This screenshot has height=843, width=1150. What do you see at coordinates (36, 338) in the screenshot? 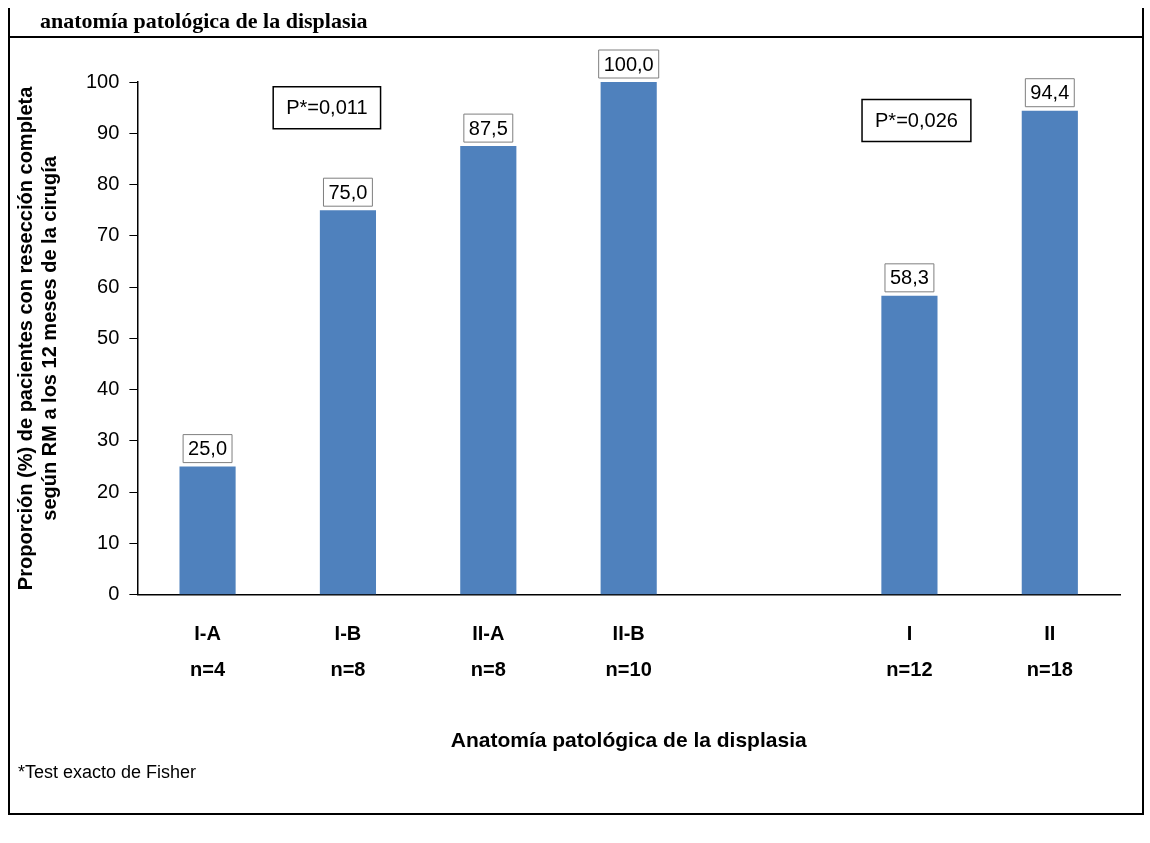
I see `y-axis-title: Proporción (%) de pacientes con resección completa según RM a los 12 meses de la cirugía` at bounding box center [36, 338].